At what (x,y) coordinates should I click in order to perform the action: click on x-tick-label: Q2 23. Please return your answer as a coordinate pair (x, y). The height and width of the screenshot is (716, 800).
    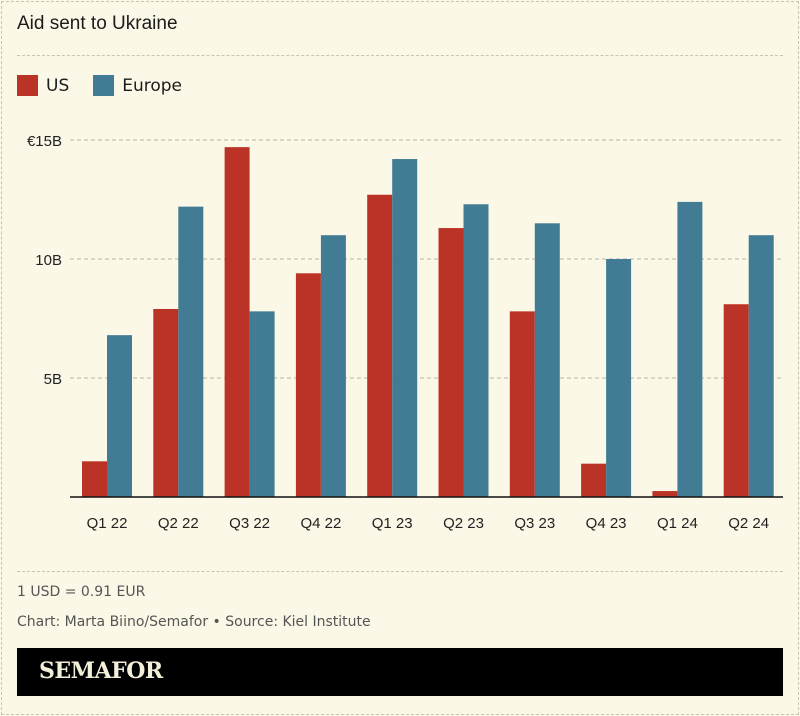
    Looking at the image, I should click on (463, 523).